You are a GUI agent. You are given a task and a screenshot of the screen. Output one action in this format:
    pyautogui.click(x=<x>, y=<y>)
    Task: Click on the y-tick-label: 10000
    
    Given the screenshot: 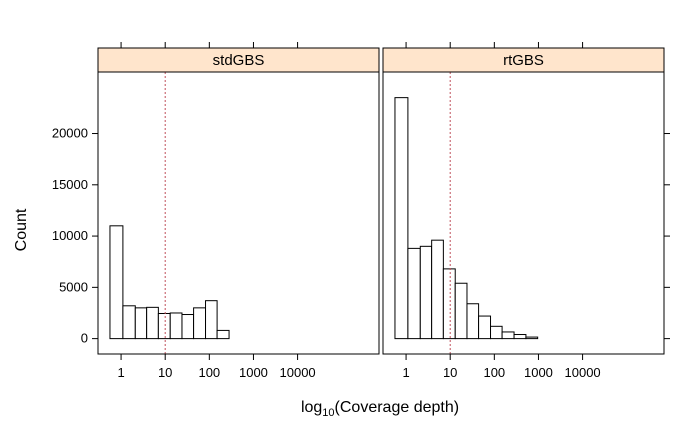 What is the action you would take?
    pyautogui.click(x=70, y=235)
    